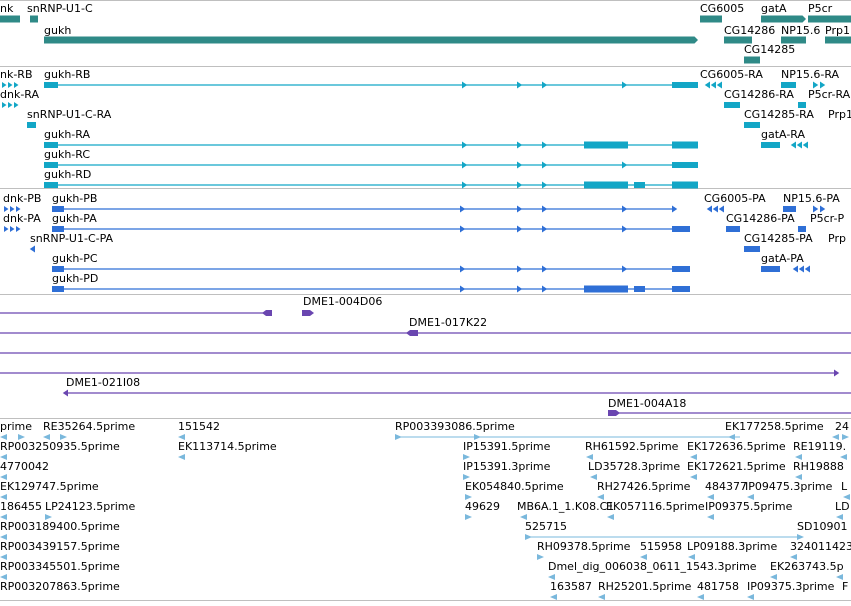 The image size is (851, 606). What do you see at coordinates (770, 145) in the screenshot?
I see `transcript-gata-ra-exon` at bounding box center [770, 145].